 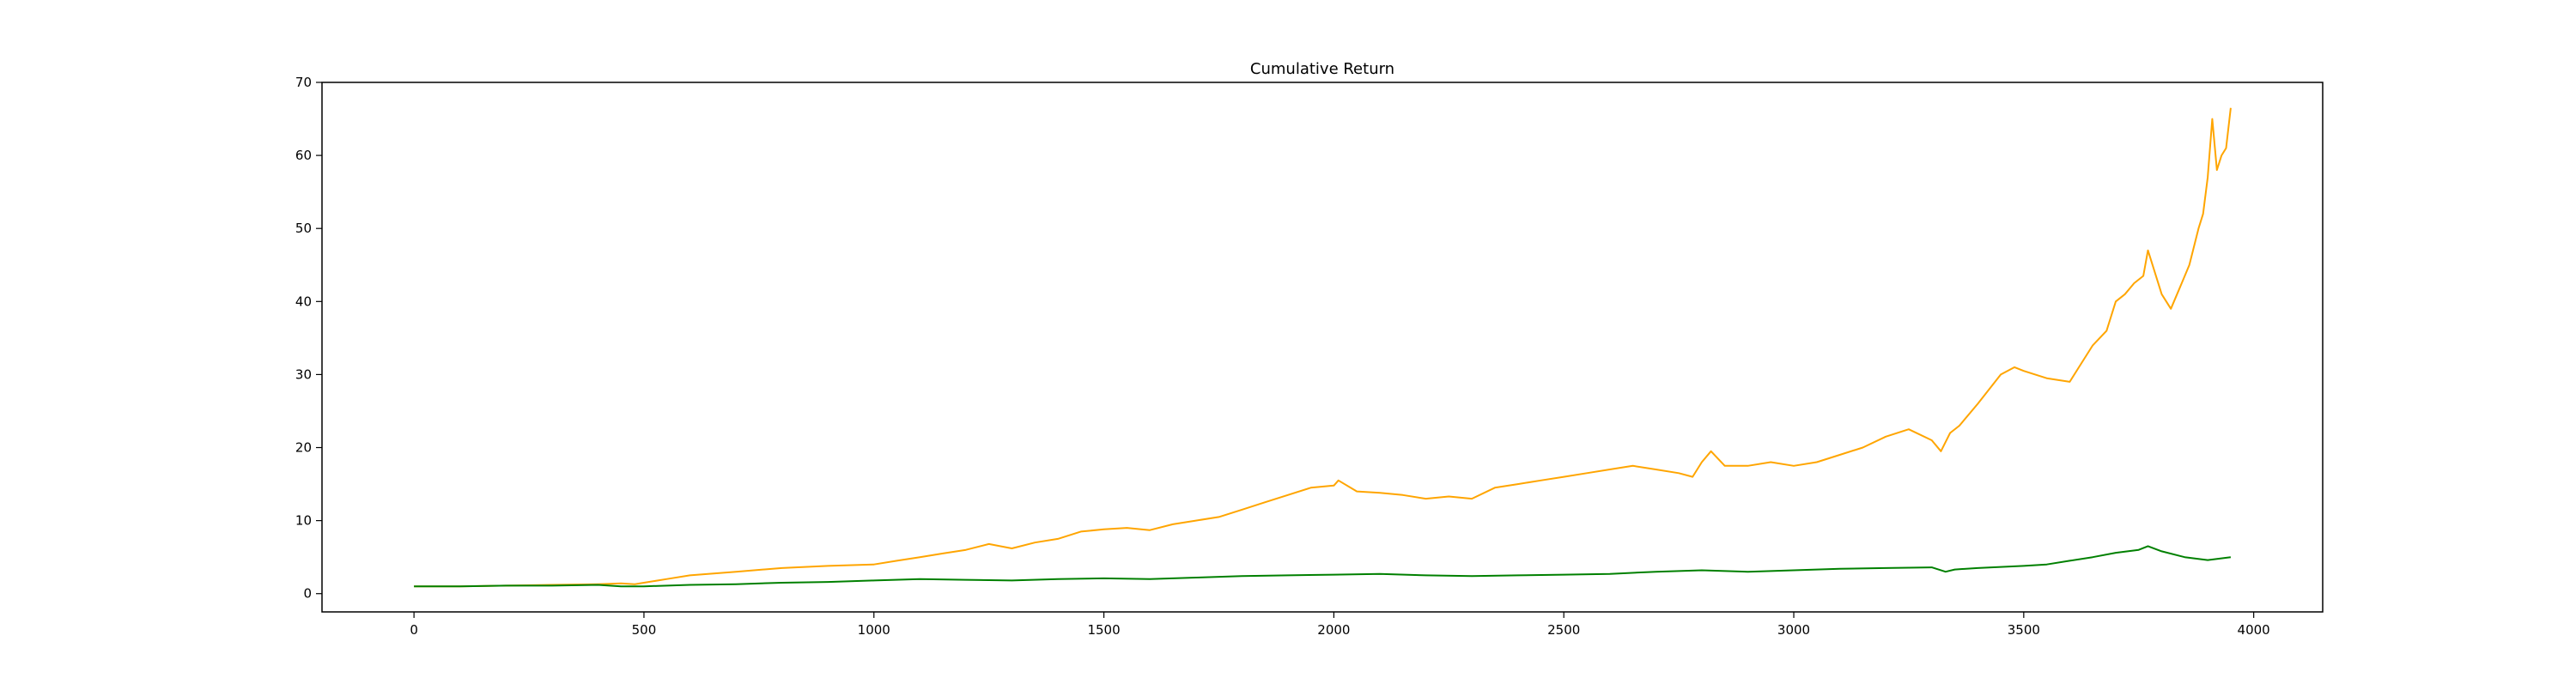 What do you see at coordinates (303, 448) in the screenshot?
I see `y-tick-label: 20` at bounding box center [303, 448].